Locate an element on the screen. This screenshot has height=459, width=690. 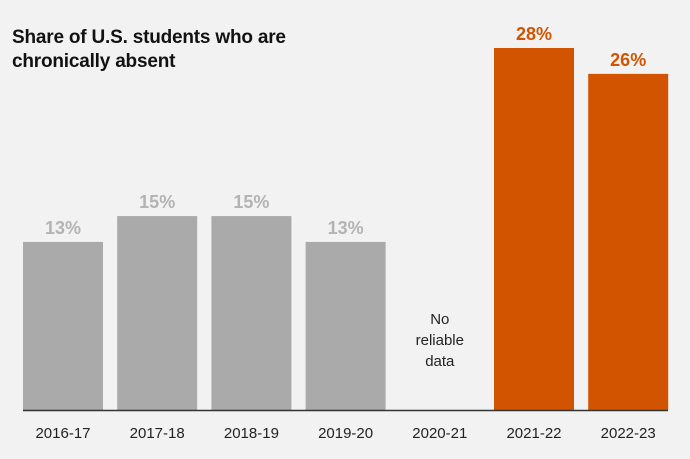
no-data-note-line: No is located at coordinates (439, 319).